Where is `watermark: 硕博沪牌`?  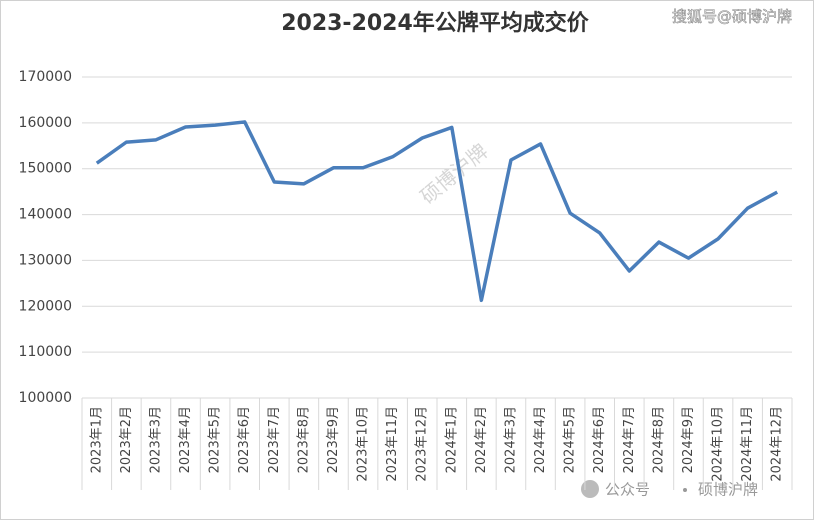 watermark: 硕博沪牌 is located at coordinates (728, 490).